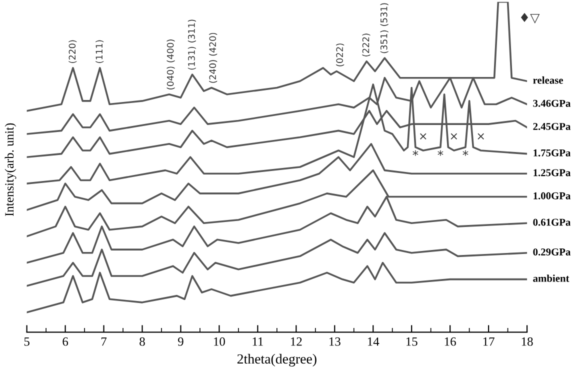 The image size is (583, 377). What do you see at coordinates (276, 360) in the screenshot?
I see `x-axis-title: 2theta(degree)` at bounding box center [276, 360].